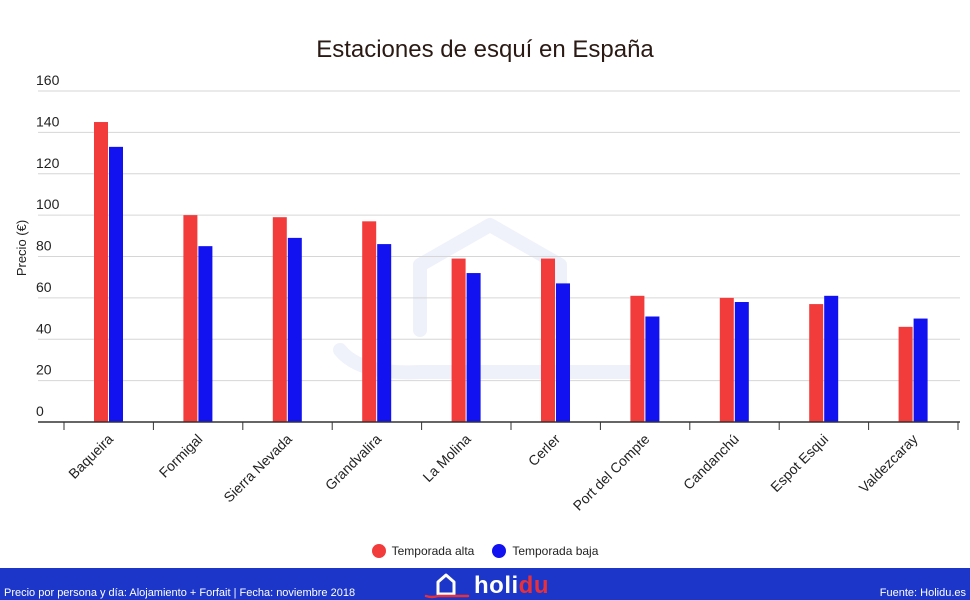 This screenshot has width=970, height=600. Describe the element at coordinates (44, 287) in the screenshot. I see `y-tick-label: 60` at that location.